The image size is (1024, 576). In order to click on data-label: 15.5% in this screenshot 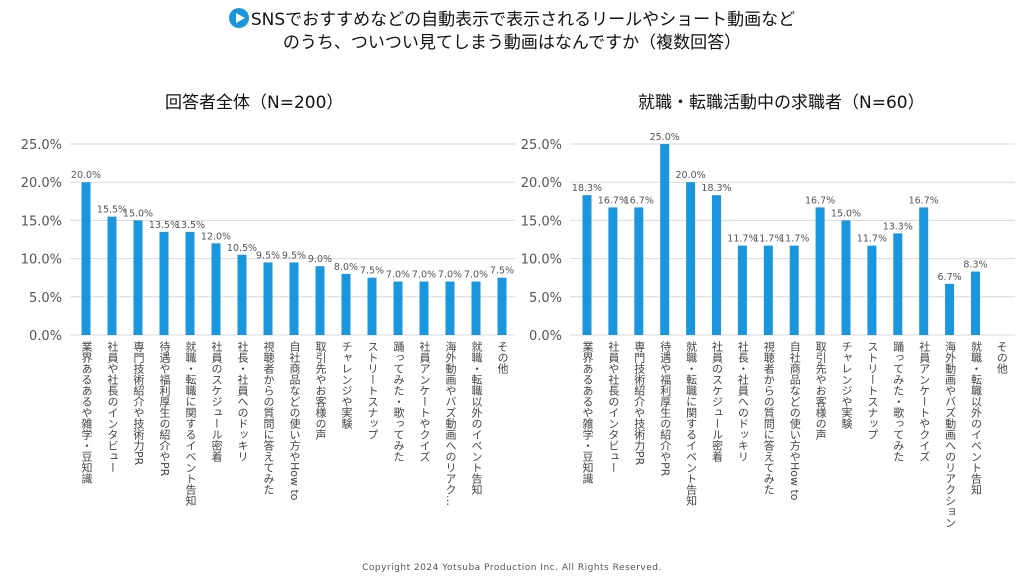, I will do `click(112, 210)`.